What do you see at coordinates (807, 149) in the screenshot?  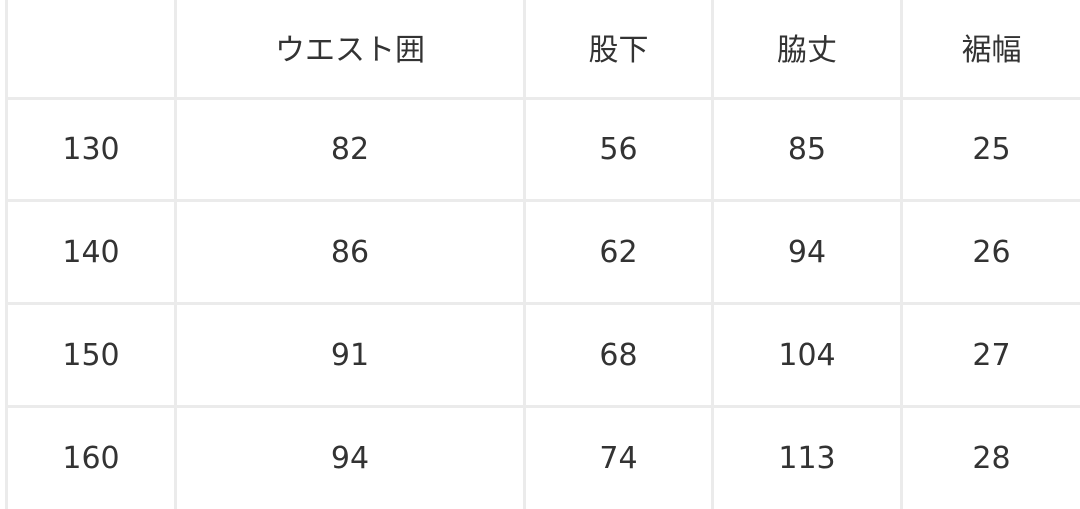 I see `table-cell: 85` at bounding box center [807, 149].